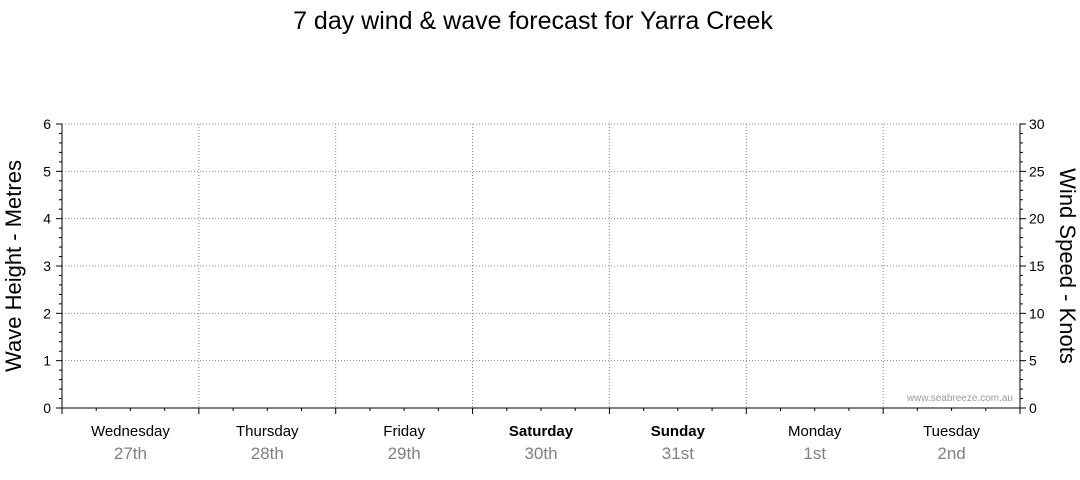 This screenshot has width=1080, height=480. I want to click on day-date-label: 28th, so click(267, 453).